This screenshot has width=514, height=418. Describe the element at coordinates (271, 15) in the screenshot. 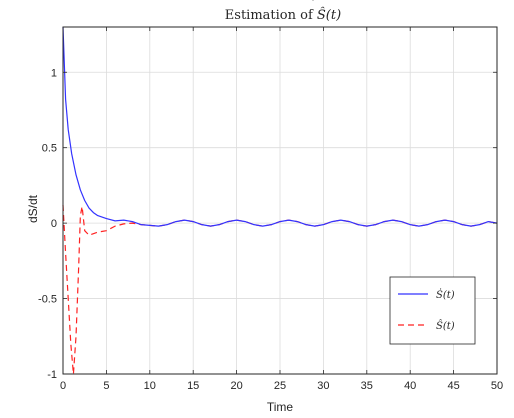

I see `chart-title-prefix: Estimation of` at that location.